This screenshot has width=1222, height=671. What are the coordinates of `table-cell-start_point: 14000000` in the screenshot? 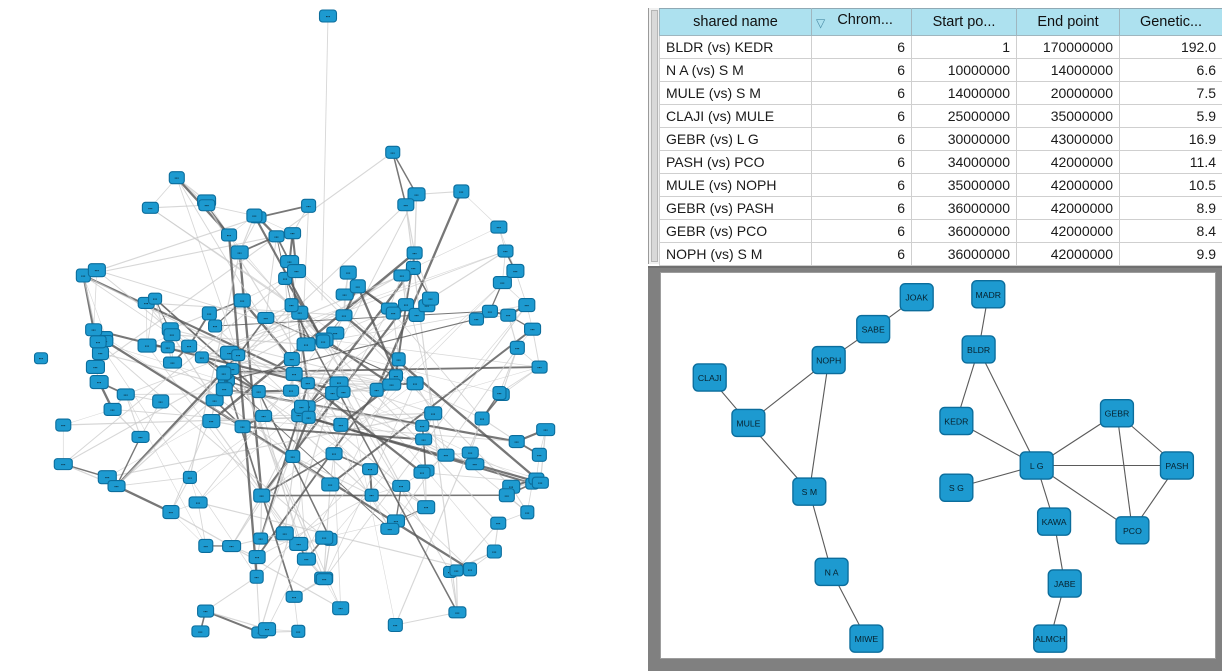 It's located at (964, 93).